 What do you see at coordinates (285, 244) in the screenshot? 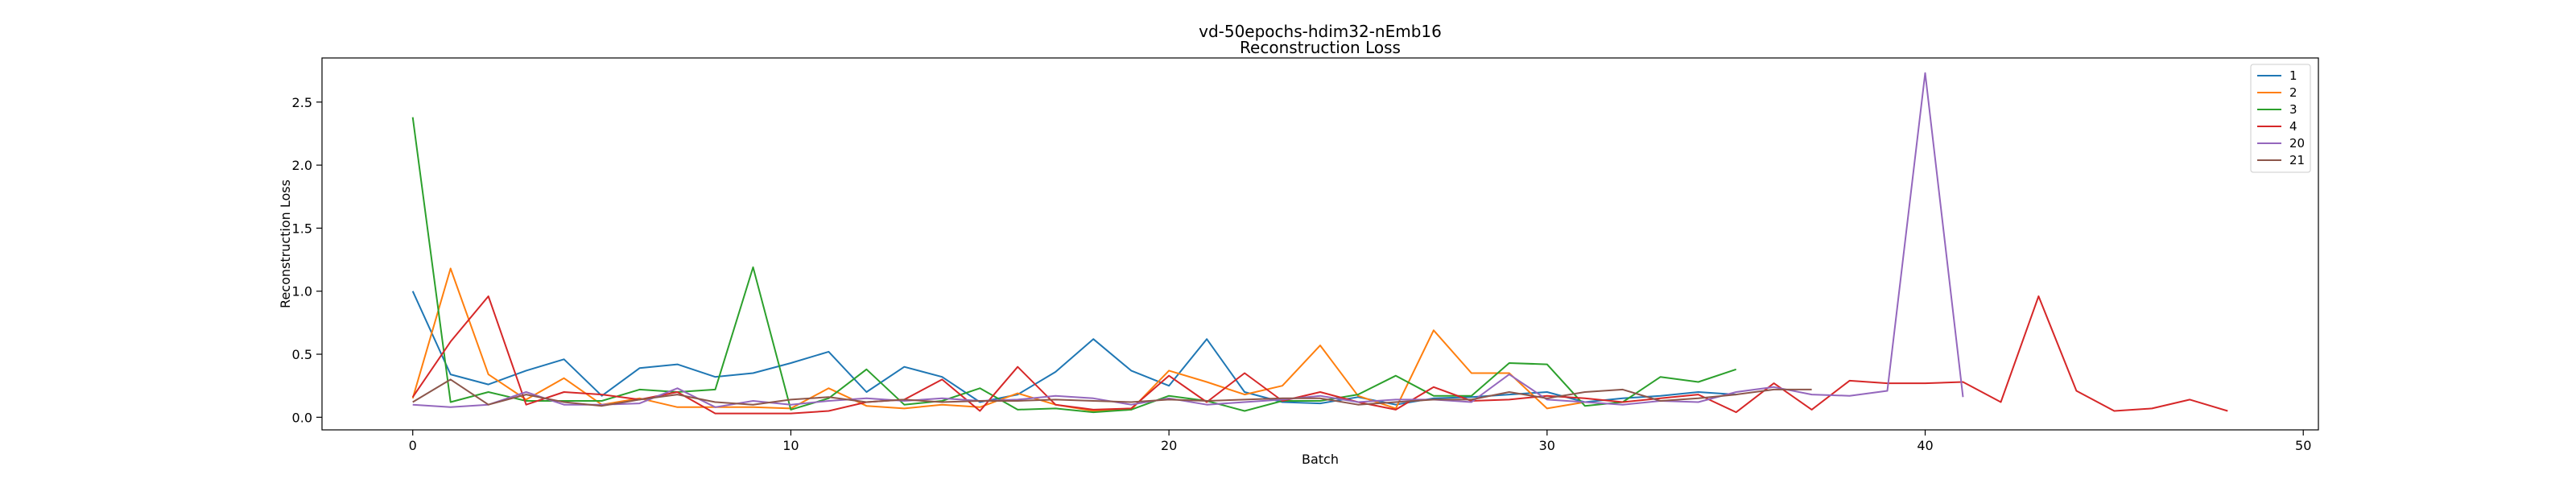
I see `y-axis-label: Reconstruction Loss` at bounding box center [285, 244].